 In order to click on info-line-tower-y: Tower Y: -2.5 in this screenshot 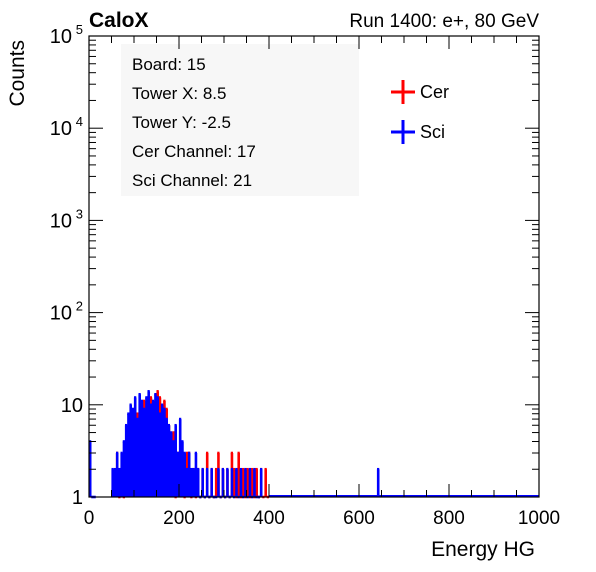, I will do `click(181, 122)`.